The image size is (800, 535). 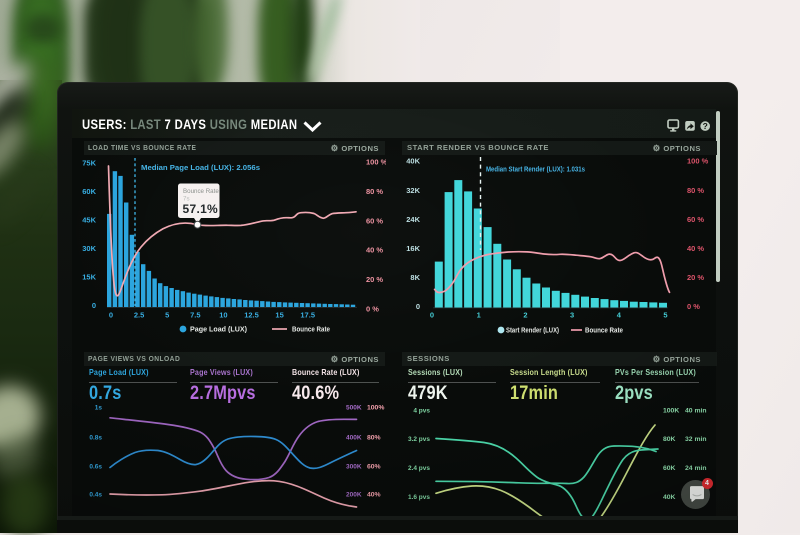 What do you see at coordinates (354, 438) in the screenshot?
I see `svg-text: 400K` at bounding box center [354, 438].